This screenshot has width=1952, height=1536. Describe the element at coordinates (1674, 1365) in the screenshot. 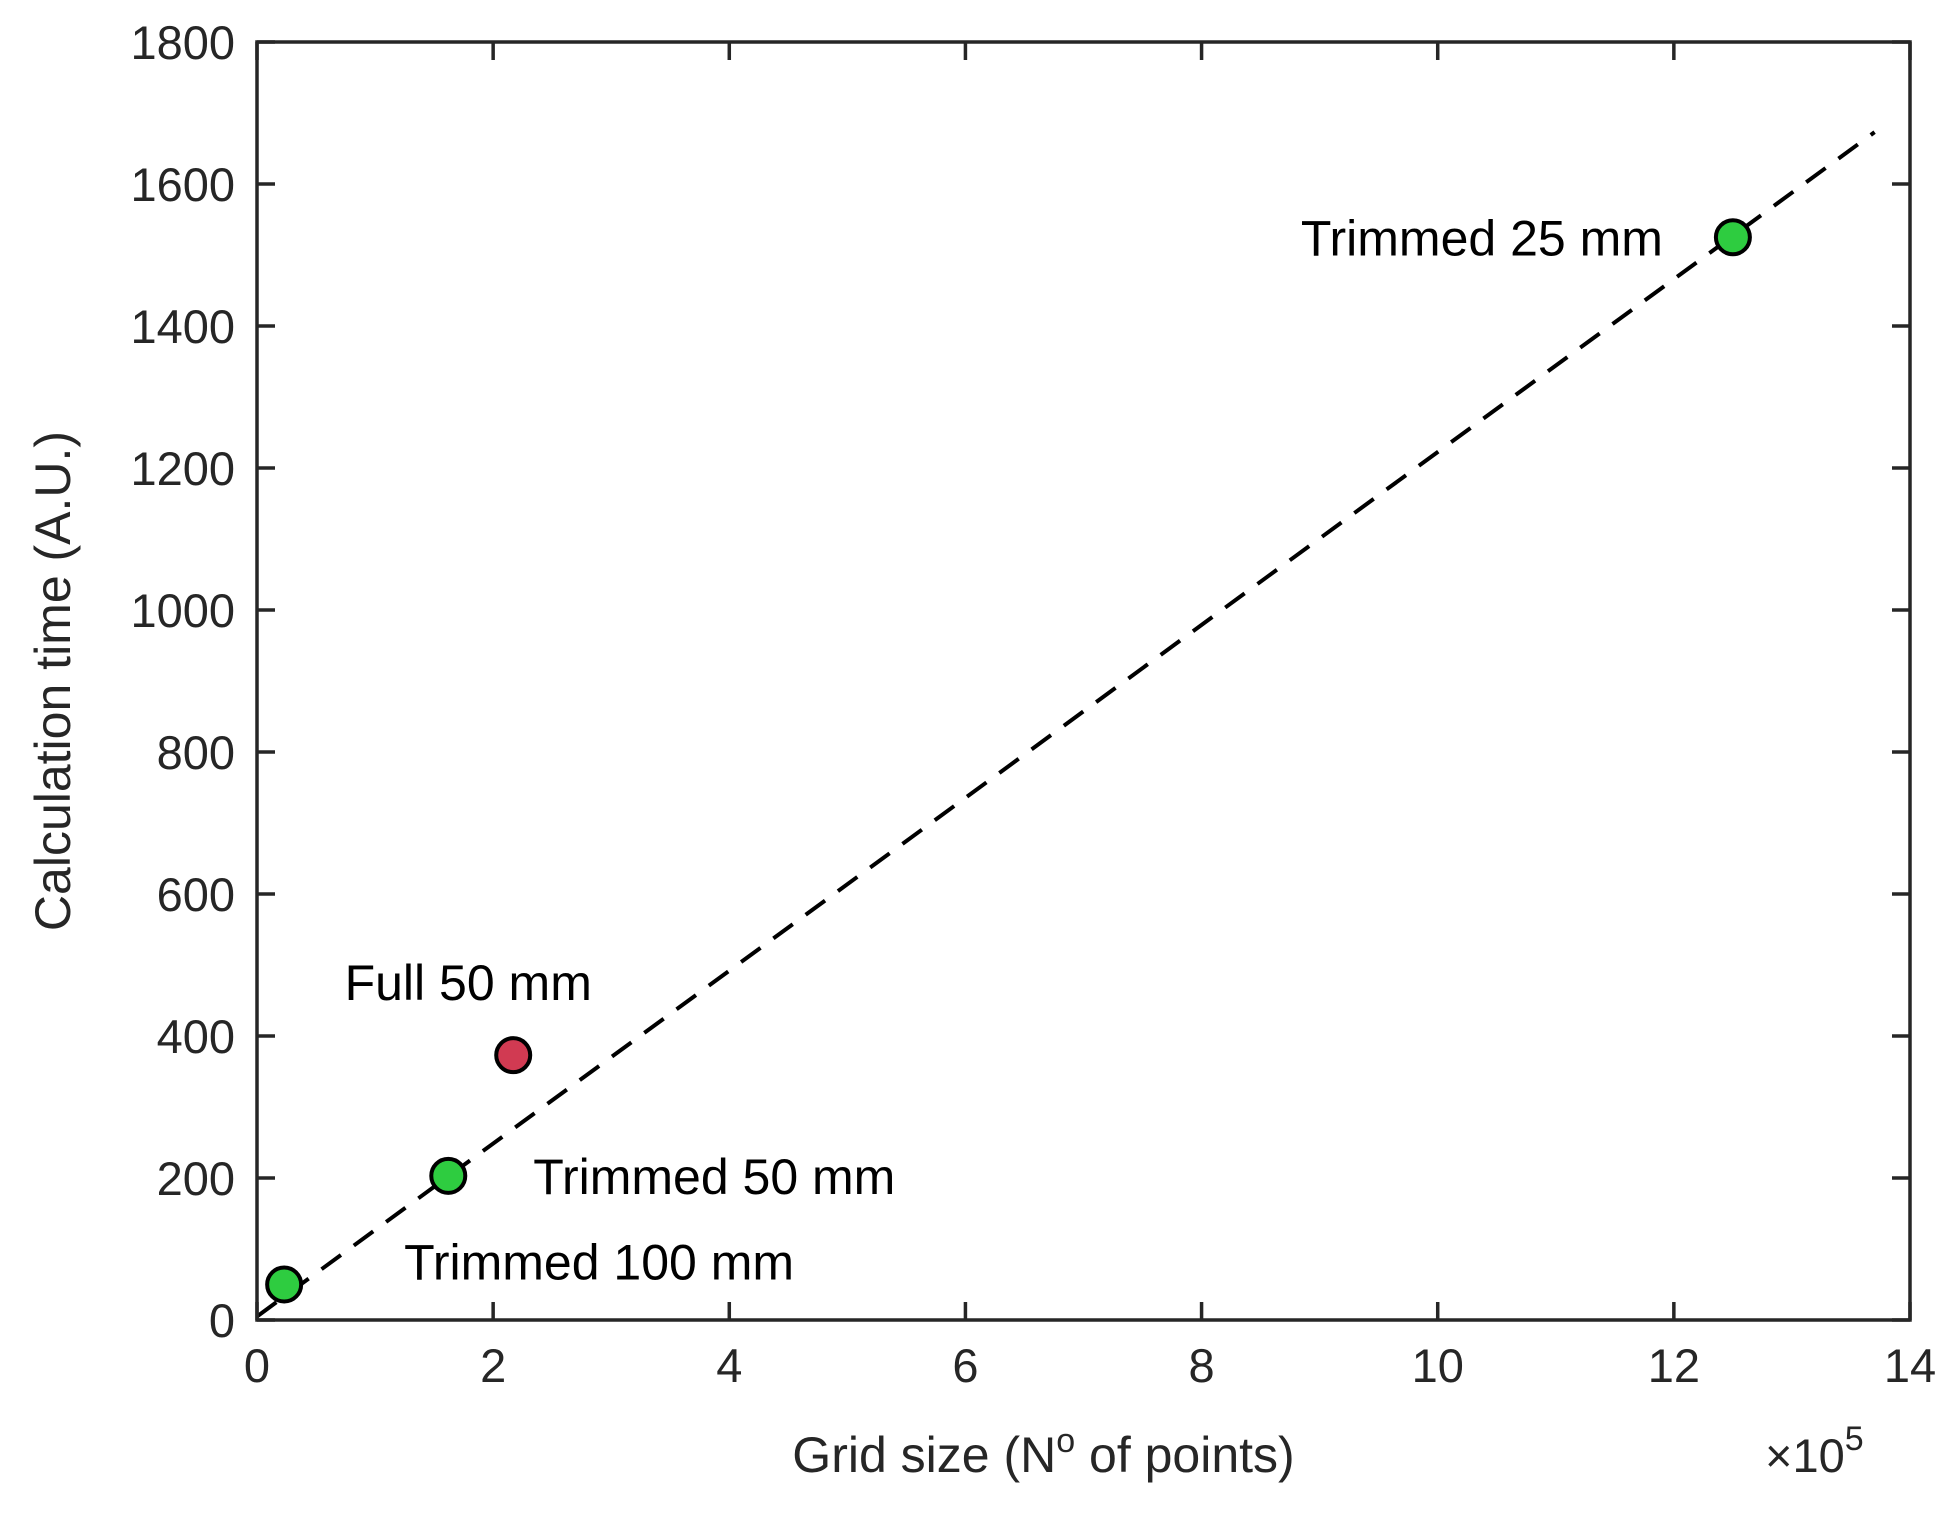

I see `x-tick-label: 12` at that location.